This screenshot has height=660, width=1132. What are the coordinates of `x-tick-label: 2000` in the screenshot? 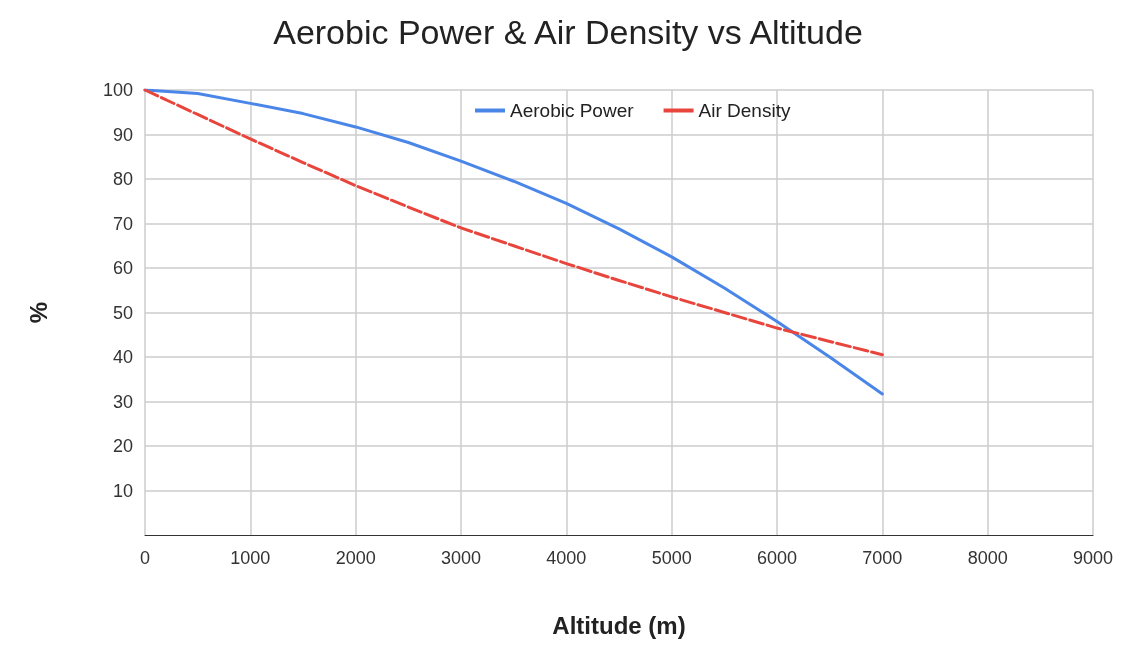 It's located at (355, 558).